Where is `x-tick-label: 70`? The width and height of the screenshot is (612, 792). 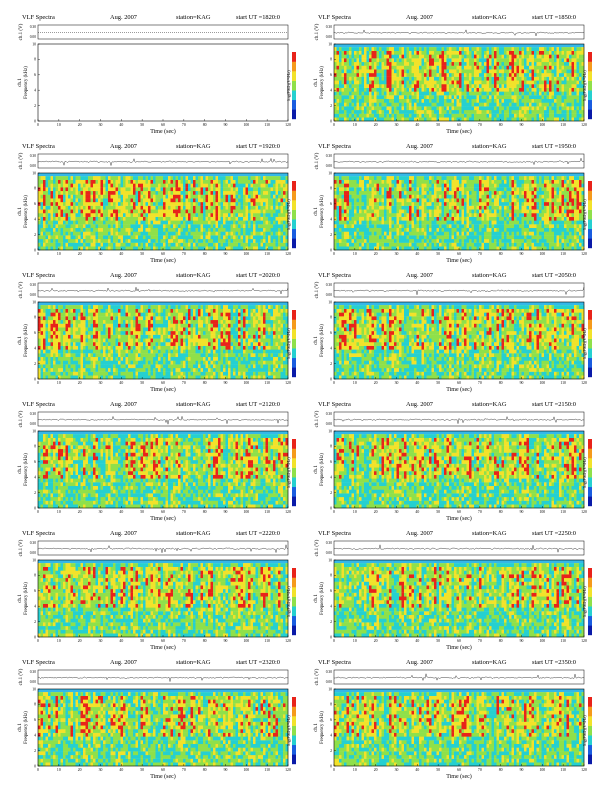
x-tick-label: 70 is located at coordinates (184, 125).